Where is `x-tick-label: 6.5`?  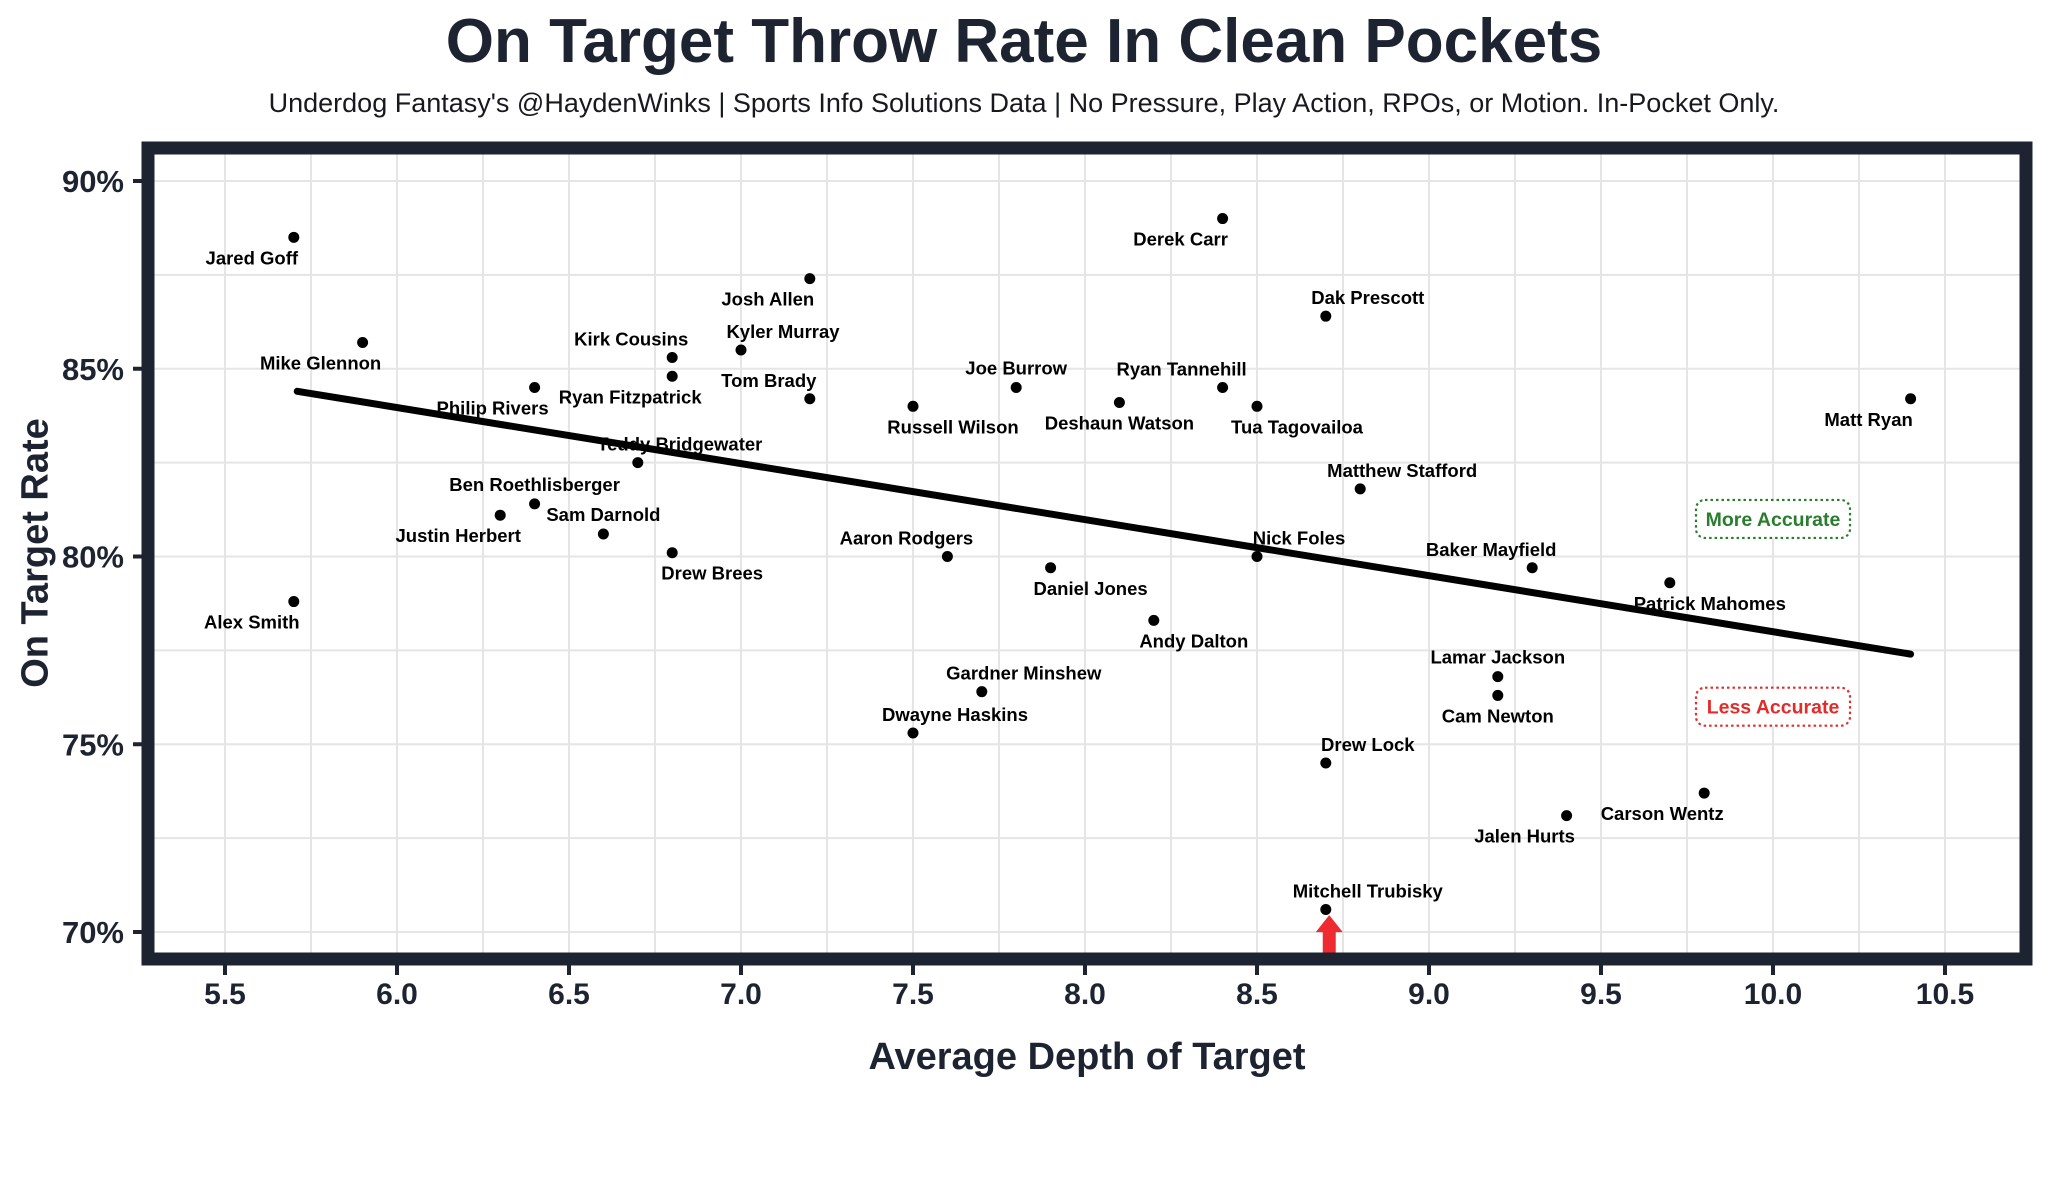 x-tick-label: 6.5 is located at coordinates (569, 994).